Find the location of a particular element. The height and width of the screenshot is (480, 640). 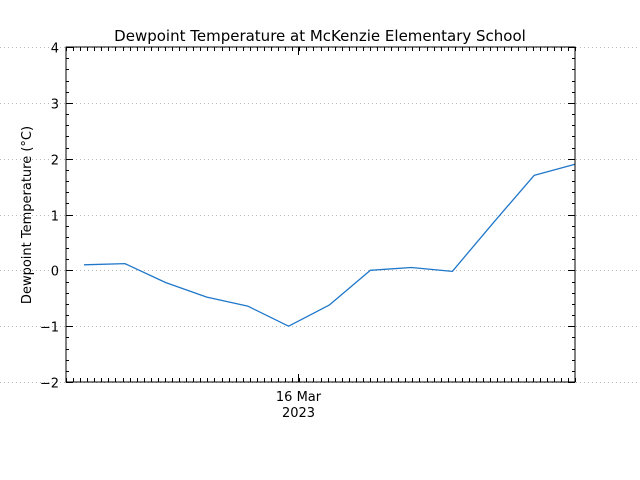

y-tick-label: 4 is located at coordinates (55, 49).